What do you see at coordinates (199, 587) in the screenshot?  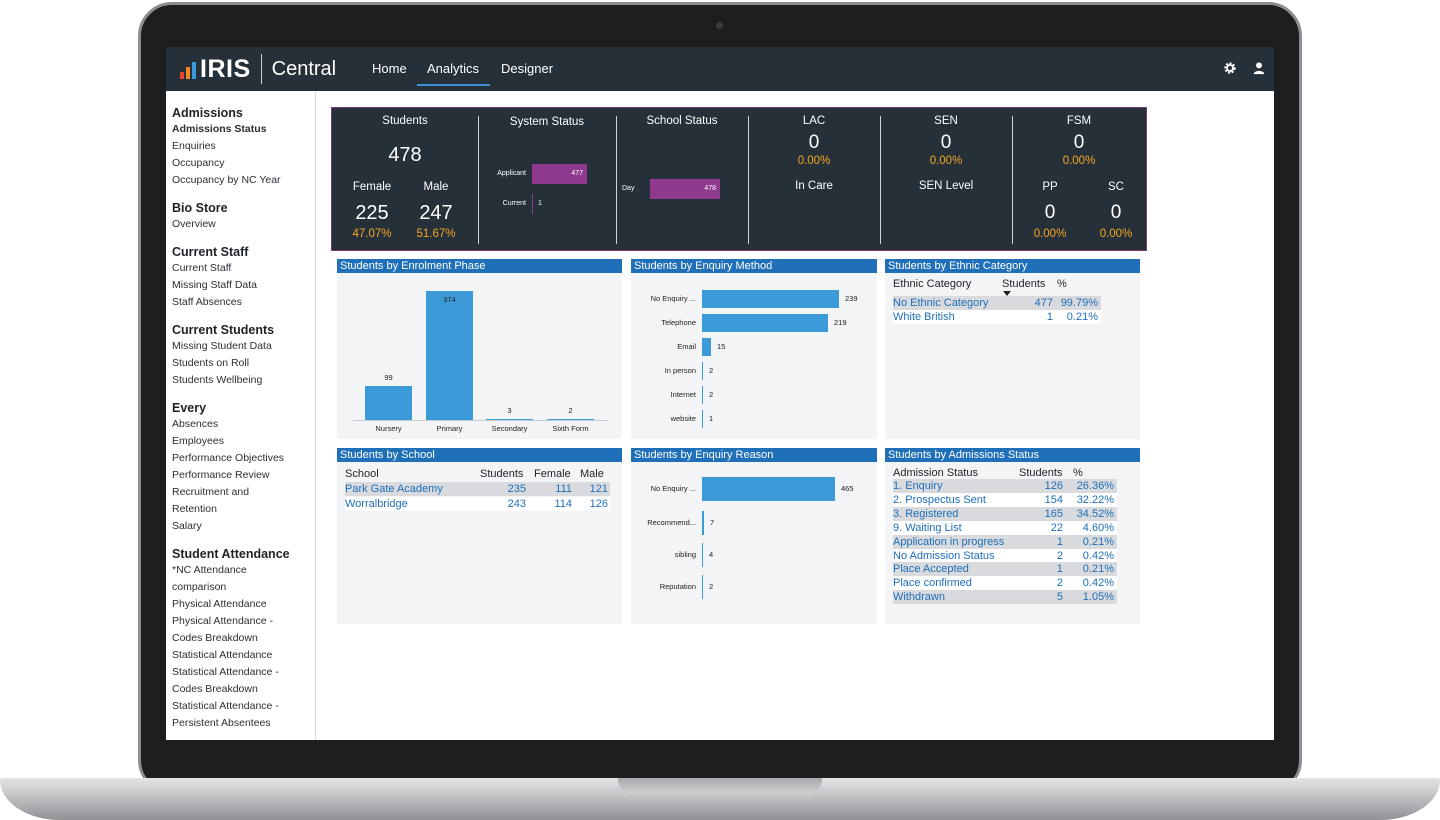 I see `sidebar-item: comparison` at bounding box center [199, 587].